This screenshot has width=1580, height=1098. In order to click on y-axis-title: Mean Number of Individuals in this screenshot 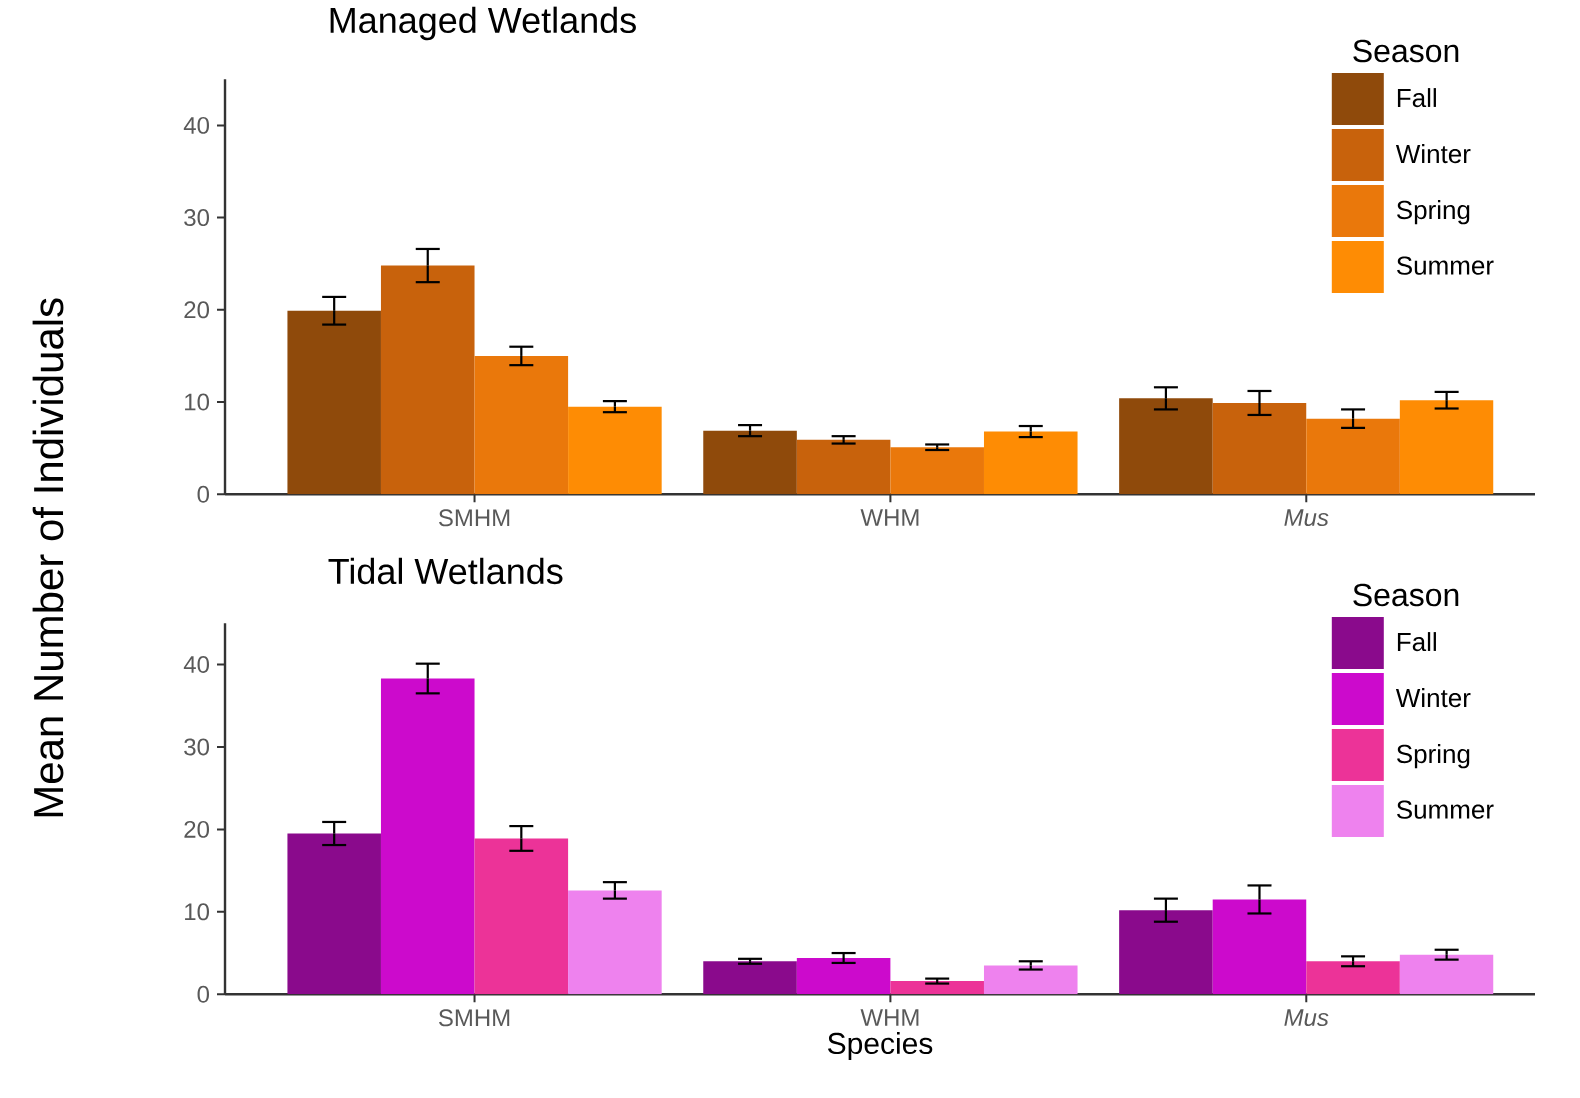, I will do `click(48, 557)`.